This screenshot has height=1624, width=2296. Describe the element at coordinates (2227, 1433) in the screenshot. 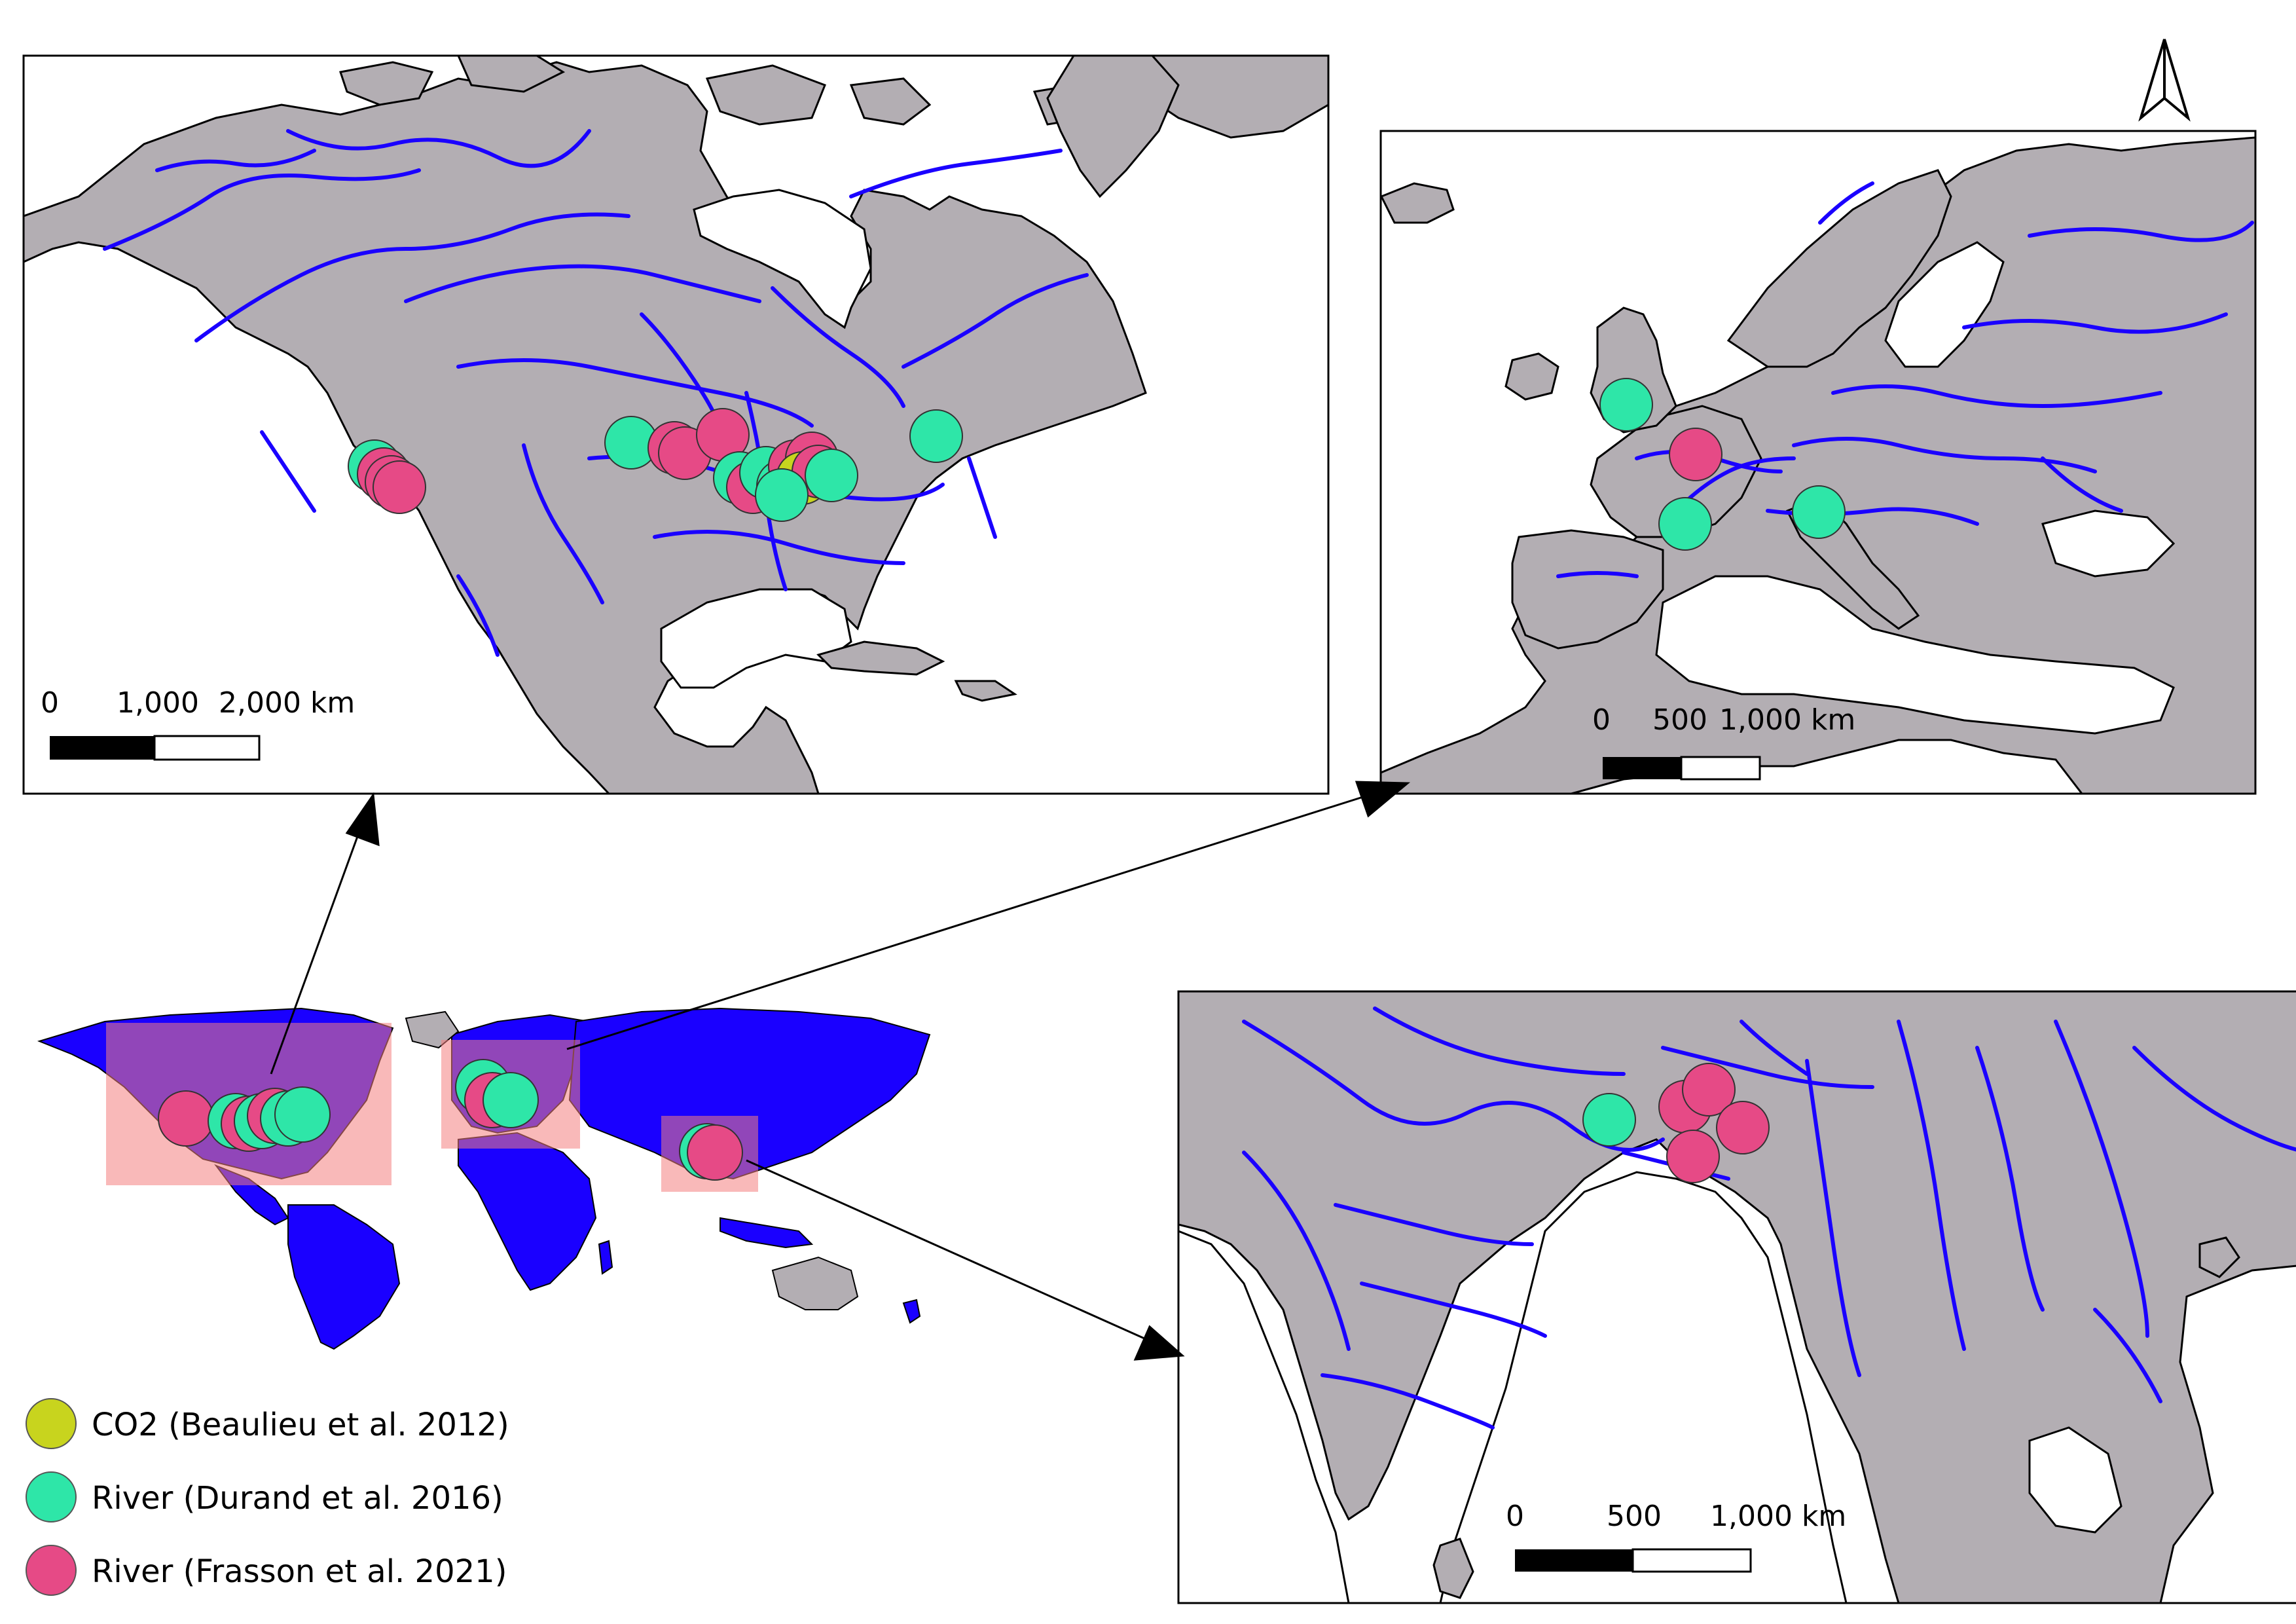

I see `sa-south-china-sea` at that location.